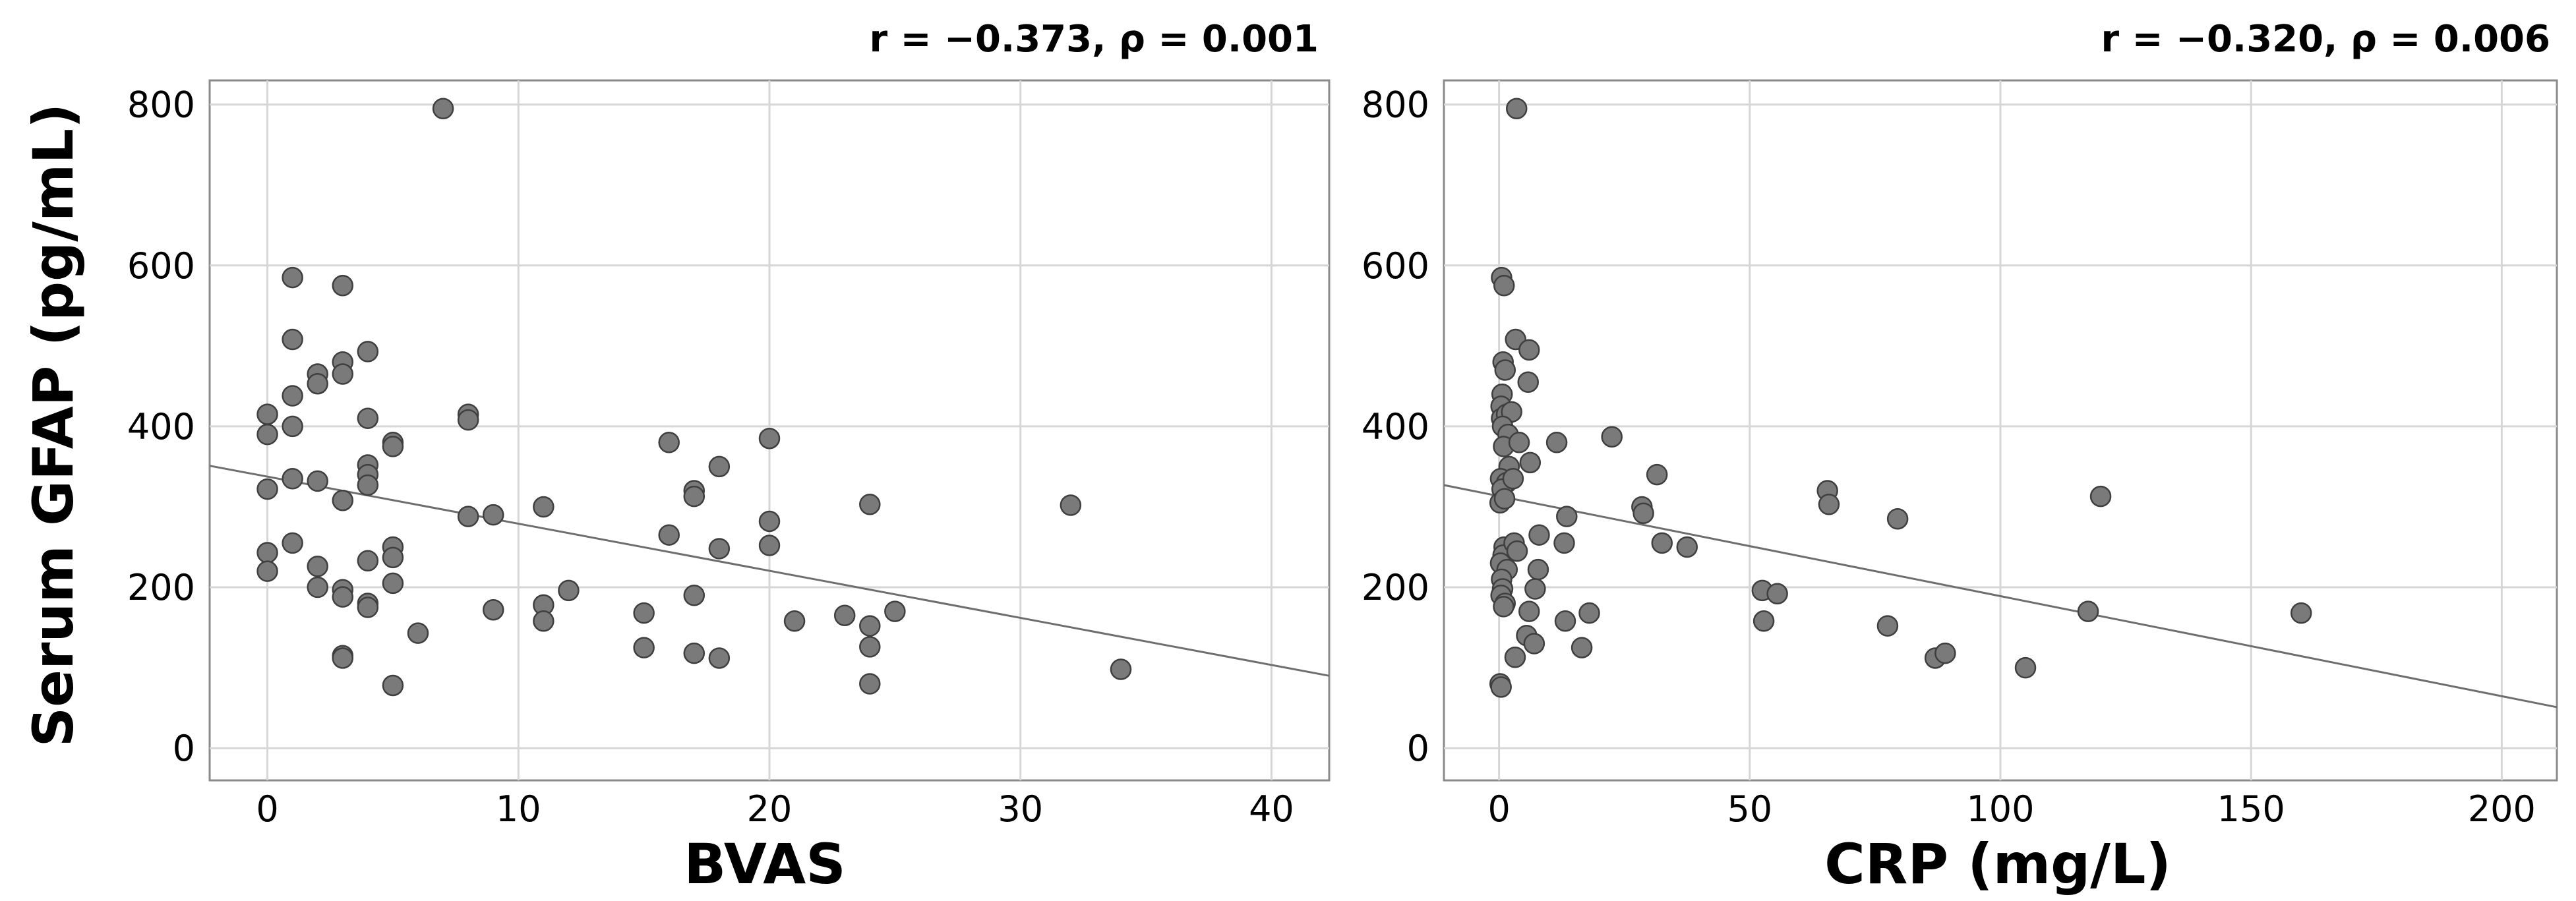  What do you see at coordinates (1418, 748) in the screenshot?
I see `y-tick-label-crp: 0` at bounding box center [1418, 748].